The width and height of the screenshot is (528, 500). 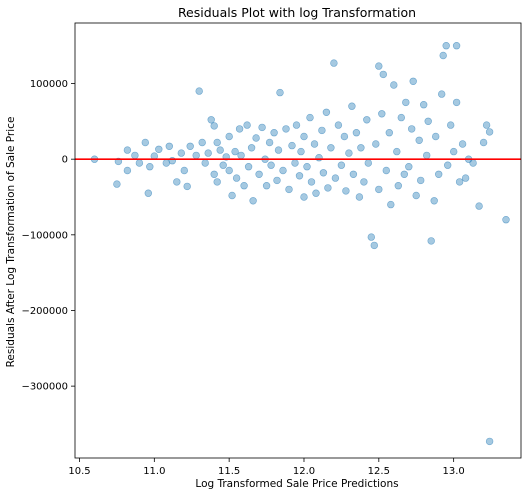 I want to click on x-tick-label: 11.5, so click(x=229, y=471).